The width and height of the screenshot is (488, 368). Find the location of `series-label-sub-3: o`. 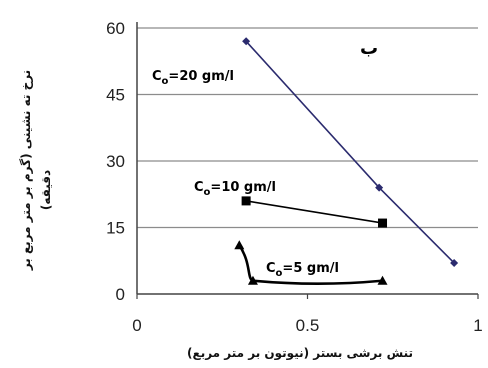

series-label-sub-3: o is located at coordinates (279, 273).